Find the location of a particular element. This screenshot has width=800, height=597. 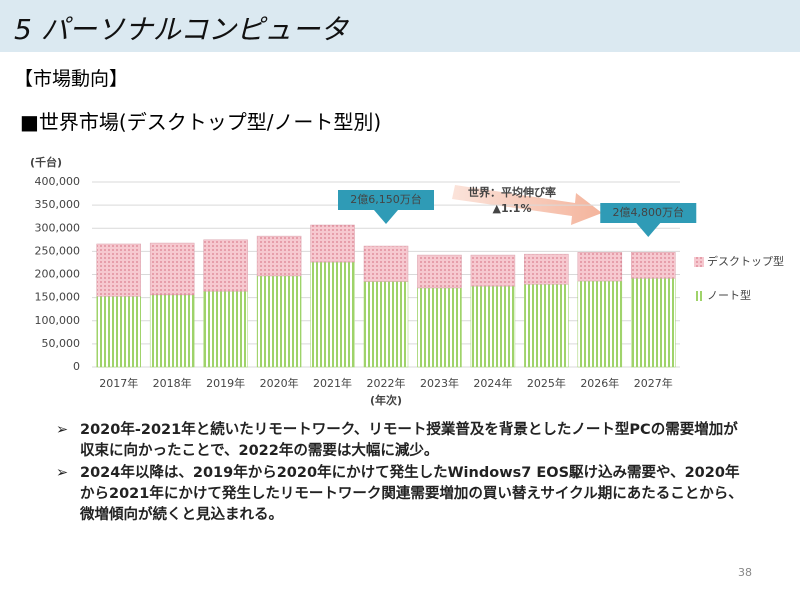

y-tick-label: 50,000 is located at coordinates (61, 343).